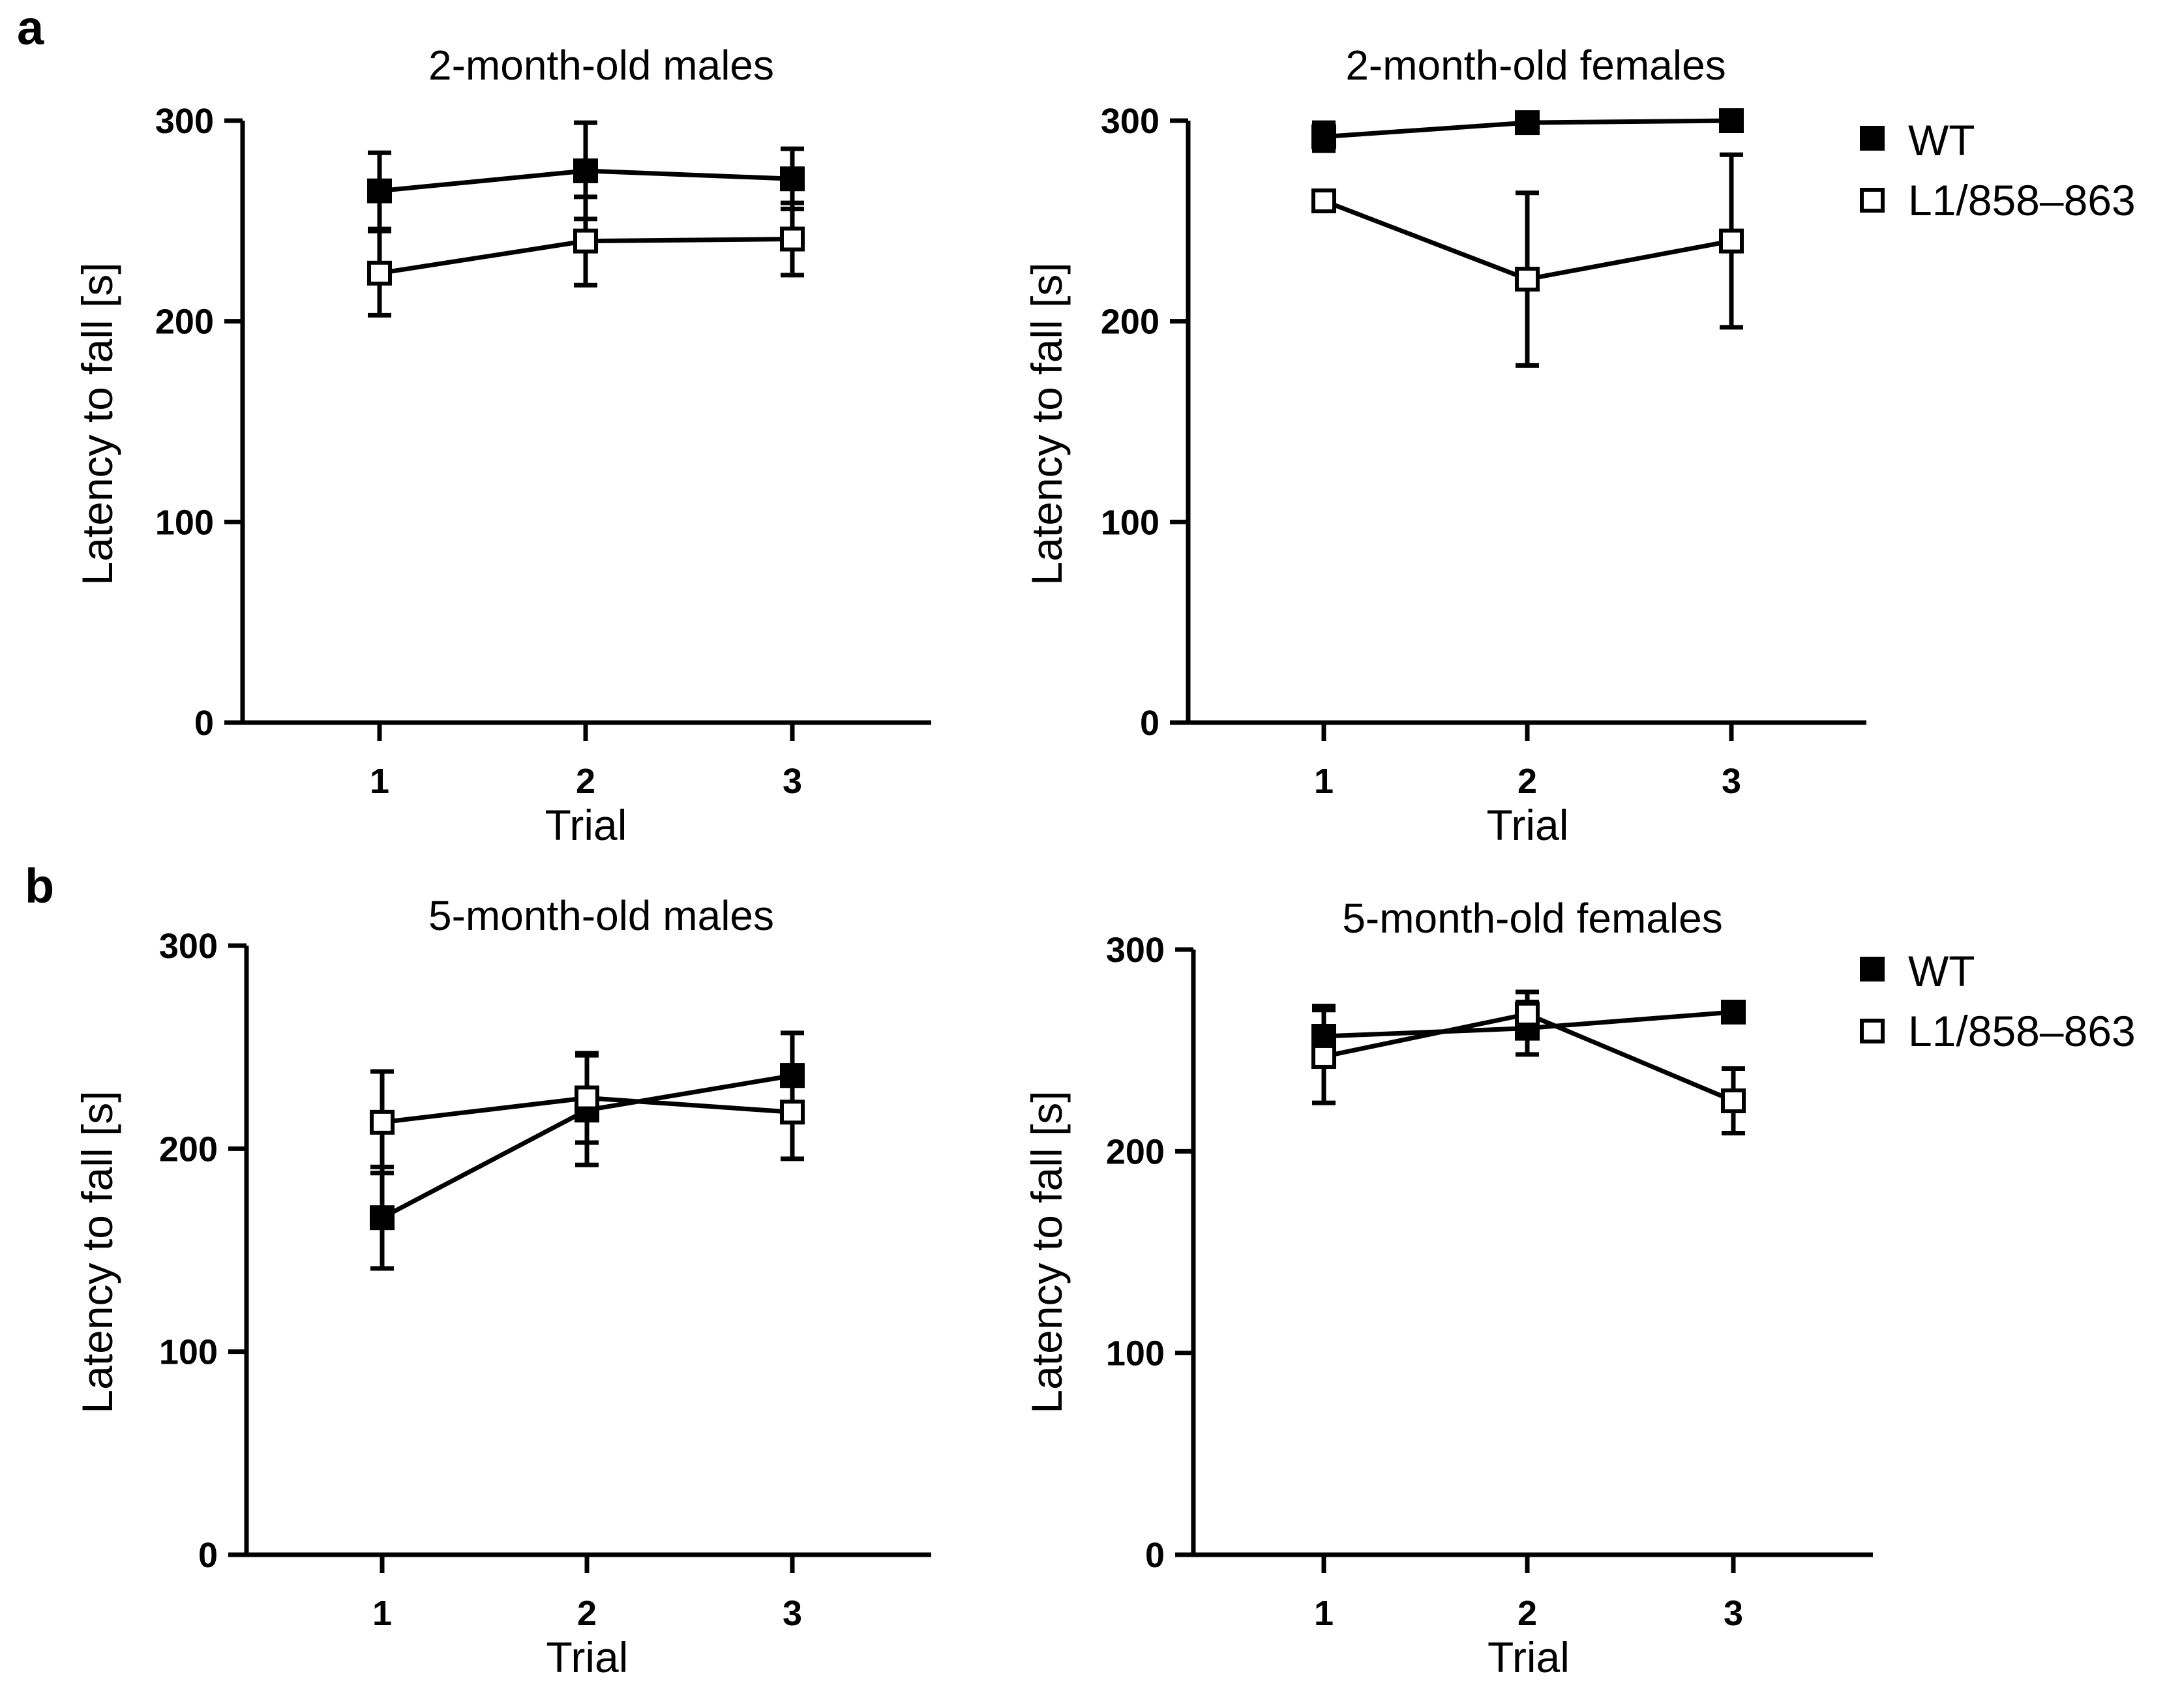 The height and width of the screenshot is (1708, 2182). Describe the element at coordinates (39, 886) in the screenshot. I see `panel-letter-b: b` at that location.